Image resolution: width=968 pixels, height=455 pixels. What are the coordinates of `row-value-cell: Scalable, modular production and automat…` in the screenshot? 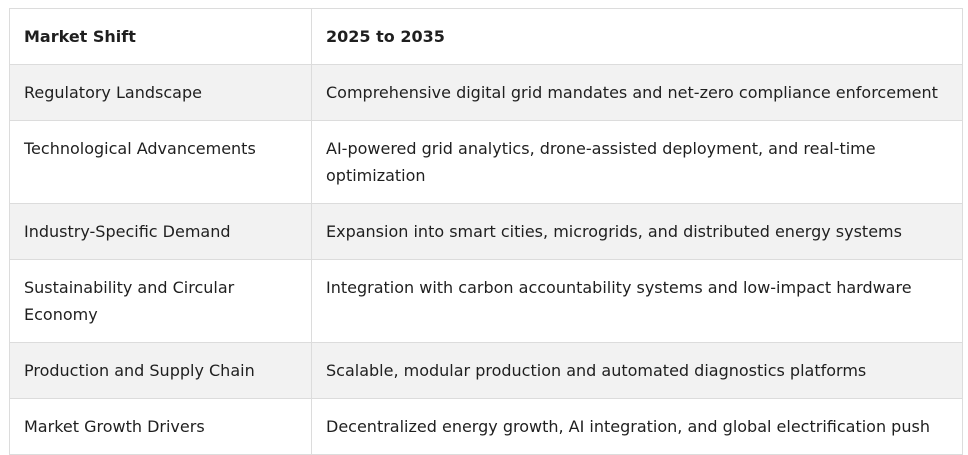 It's located at (637, 370).